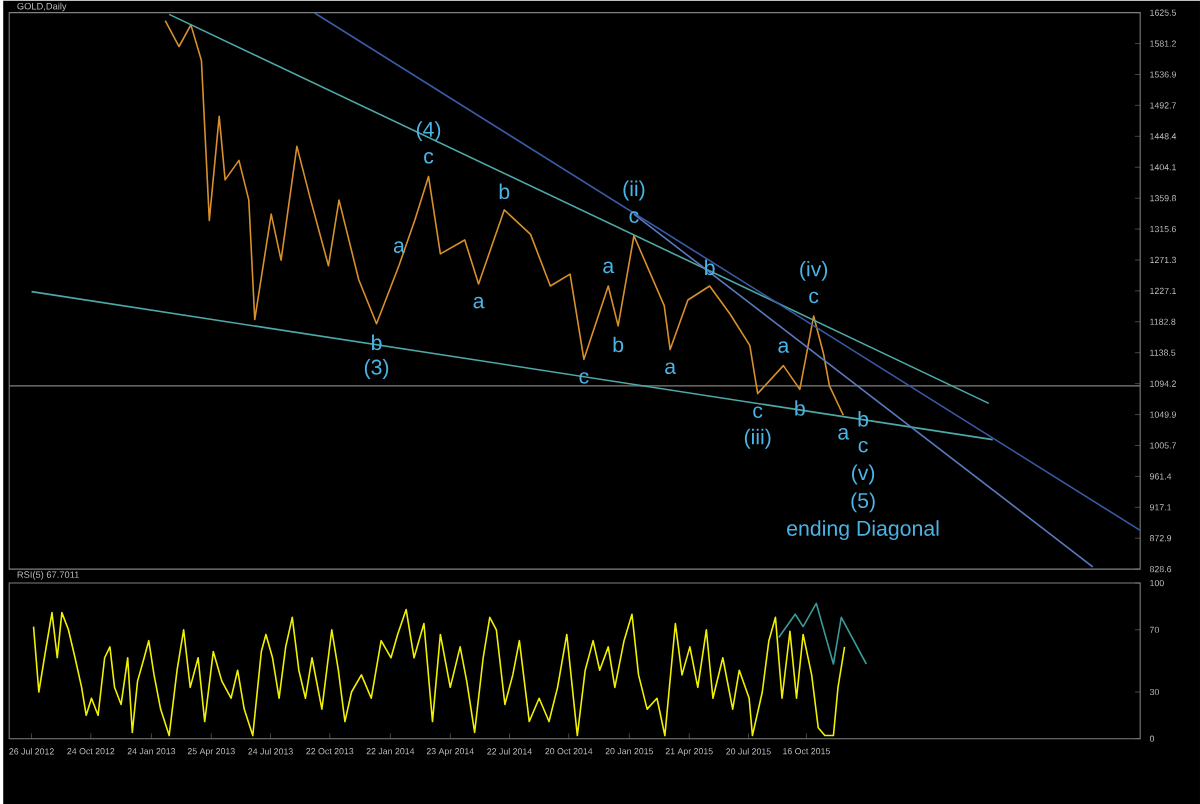 This screenshot has width=1200, height=804. What do you see at coordinates (814, 270) in the screenshot?
I see `annotation: (iv)` at bounding box center [814, 270].